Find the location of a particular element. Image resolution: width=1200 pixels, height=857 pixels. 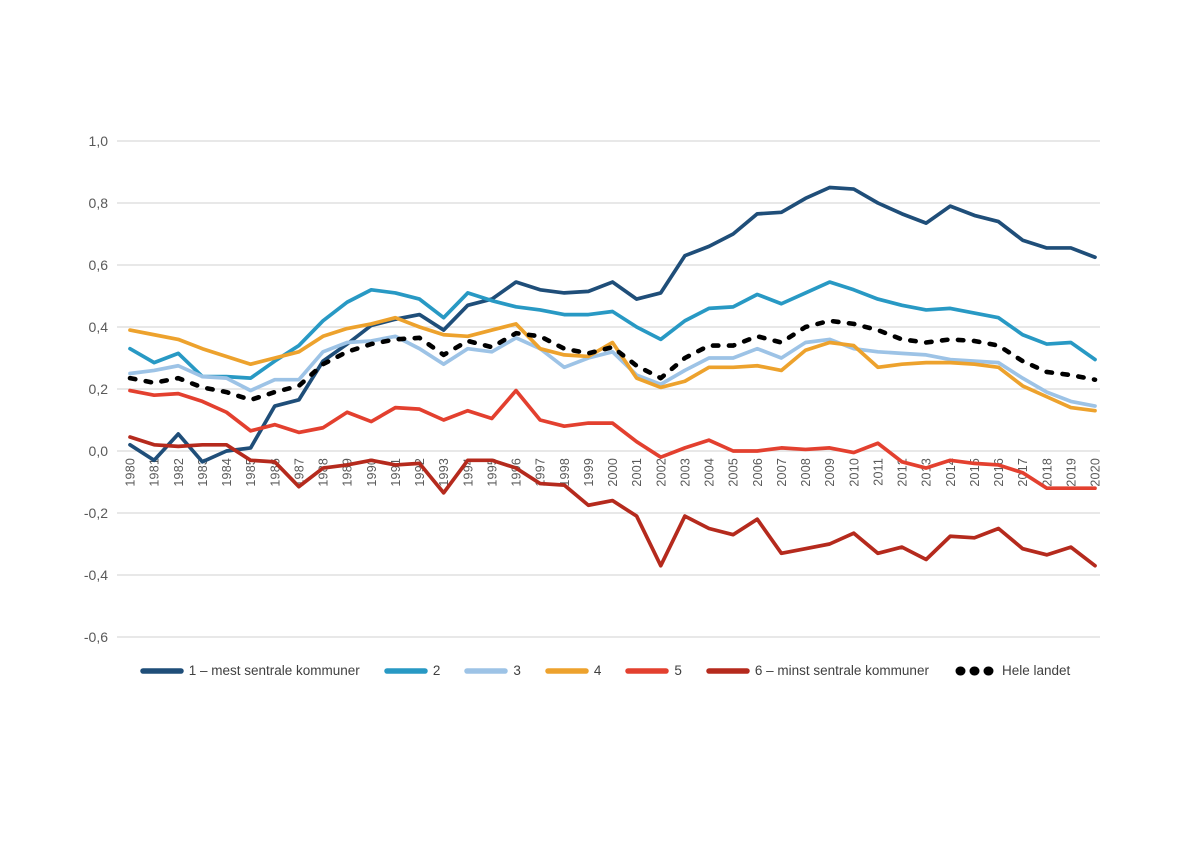

x-axis-label: 1984 is located at coordinates (227, 472).